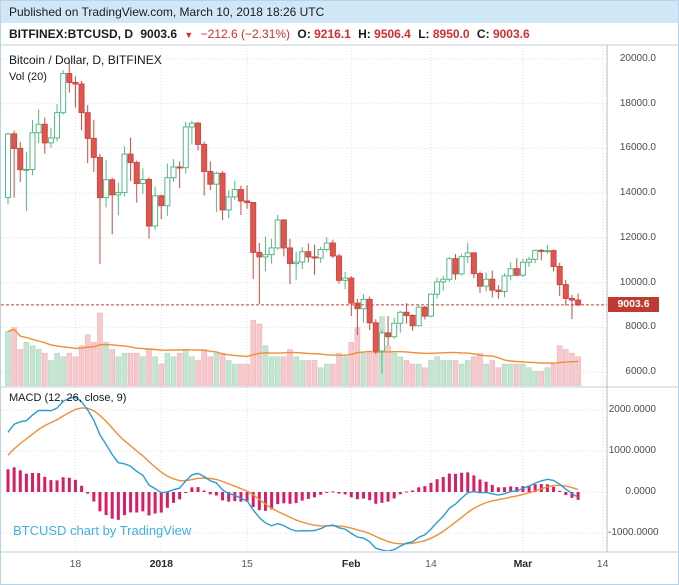 This screenshot has width=679, height=585. I want to click on macd-histogram, so click(293, 493).